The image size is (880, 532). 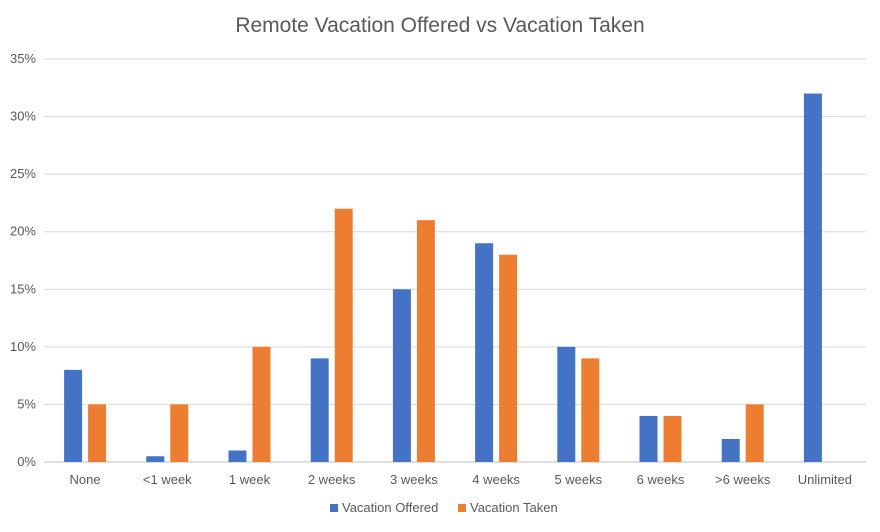 What do you see at coordinates (23, 288) in the screenshot?
I see `y-tick-label: 15%` at bounding box center [23, 288].